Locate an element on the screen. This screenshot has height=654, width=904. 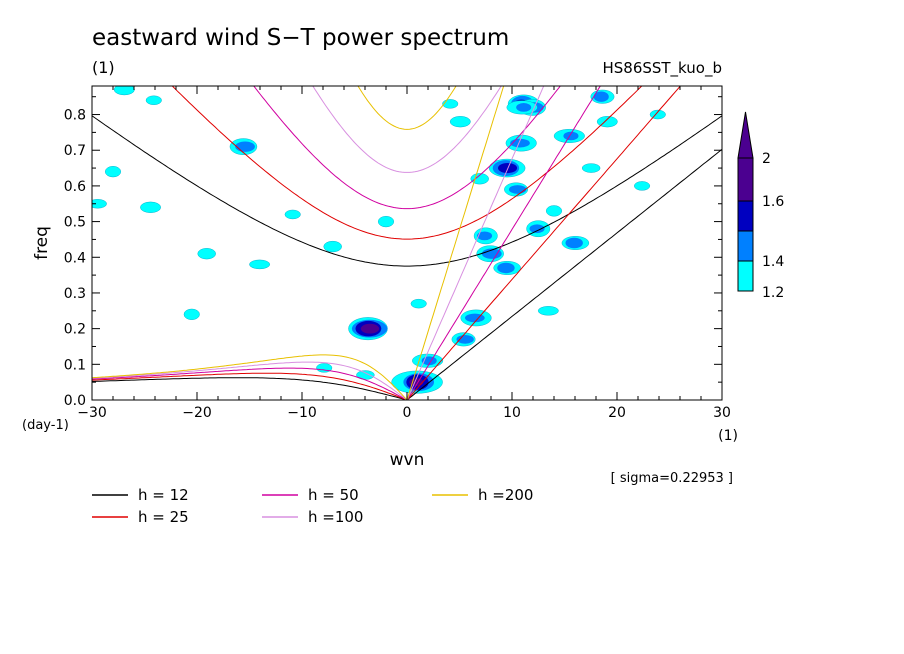
y-axis-unit: (day-1) is located at coordinates (45, 425).